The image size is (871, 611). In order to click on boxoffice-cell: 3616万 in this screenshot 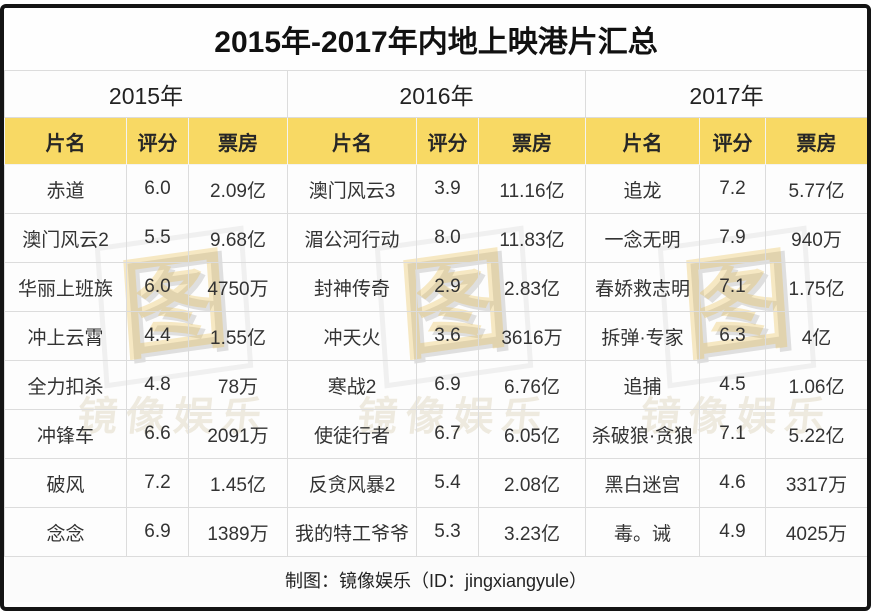, I will do `click(532, 336)`.